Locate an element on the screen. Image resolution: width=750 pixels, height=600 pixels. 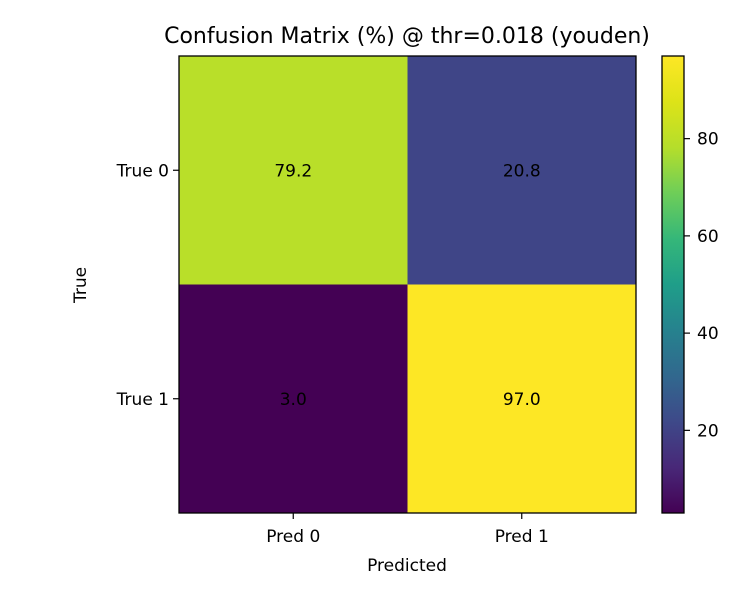
y-axis-ticks: True 0 True 1 is located at coordinates (147, 285).